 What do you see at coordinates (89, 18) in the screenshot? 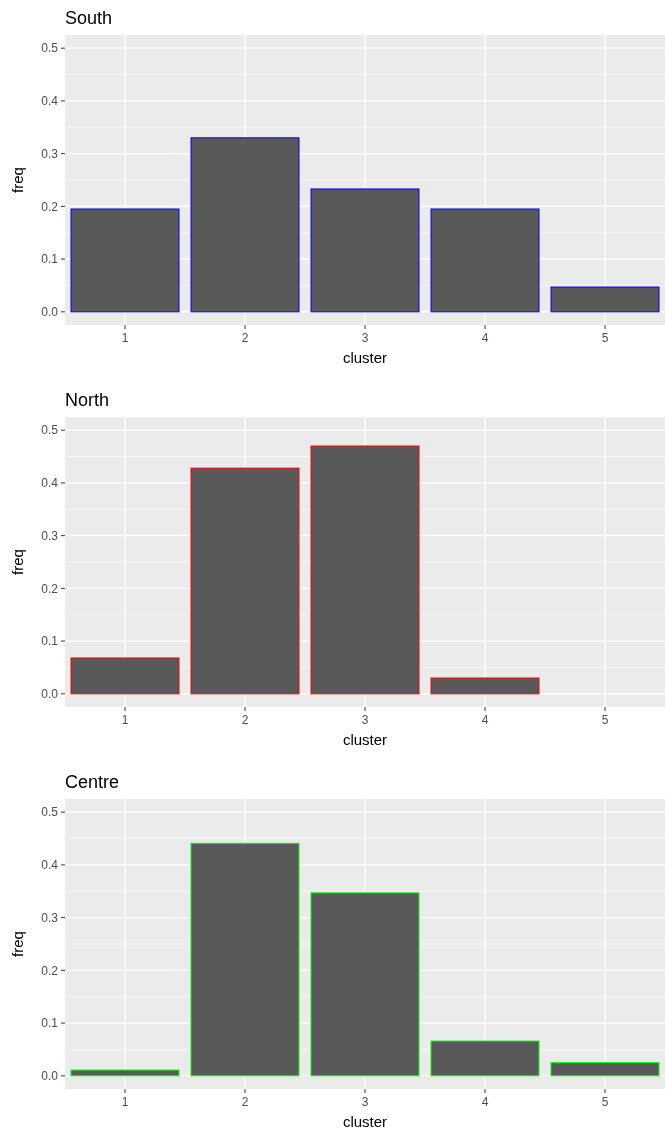
I see `chart-title: South` at bounding box center [89, 18].